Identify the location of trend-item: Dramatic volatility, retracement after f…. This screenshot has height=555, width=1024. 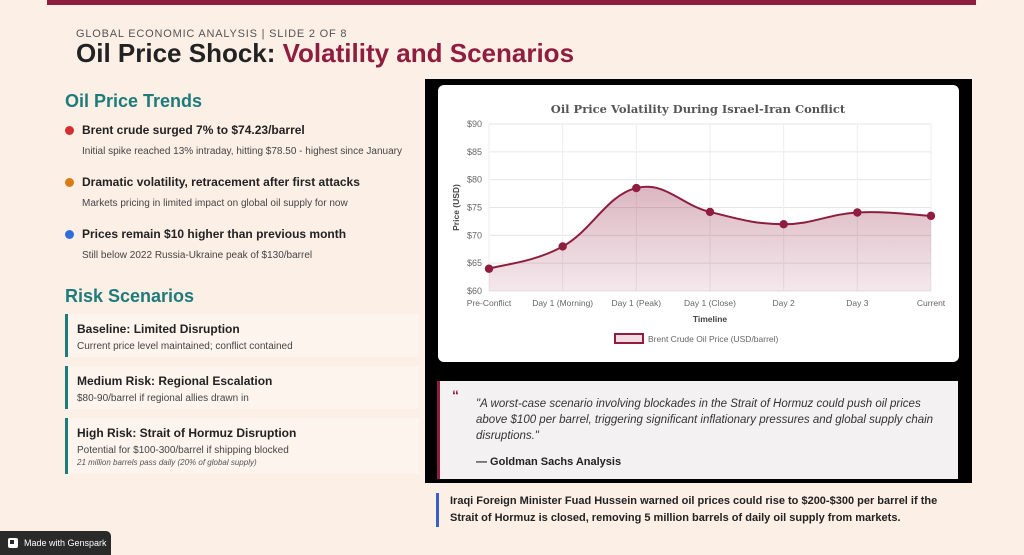
(245, 195).